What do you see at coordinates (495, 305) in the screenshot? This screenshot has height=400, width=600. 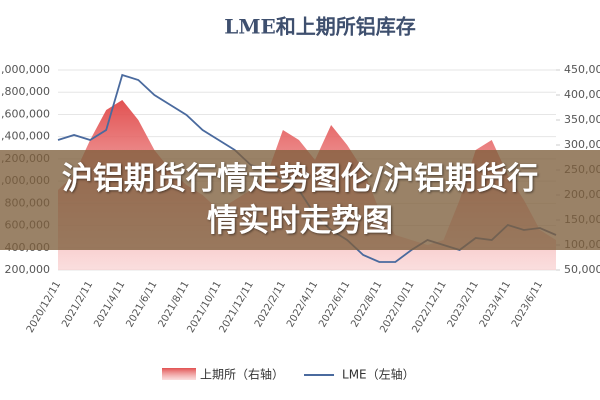 I see `x-tick-label: 2023/4/11` at bounding box center [495, 305].